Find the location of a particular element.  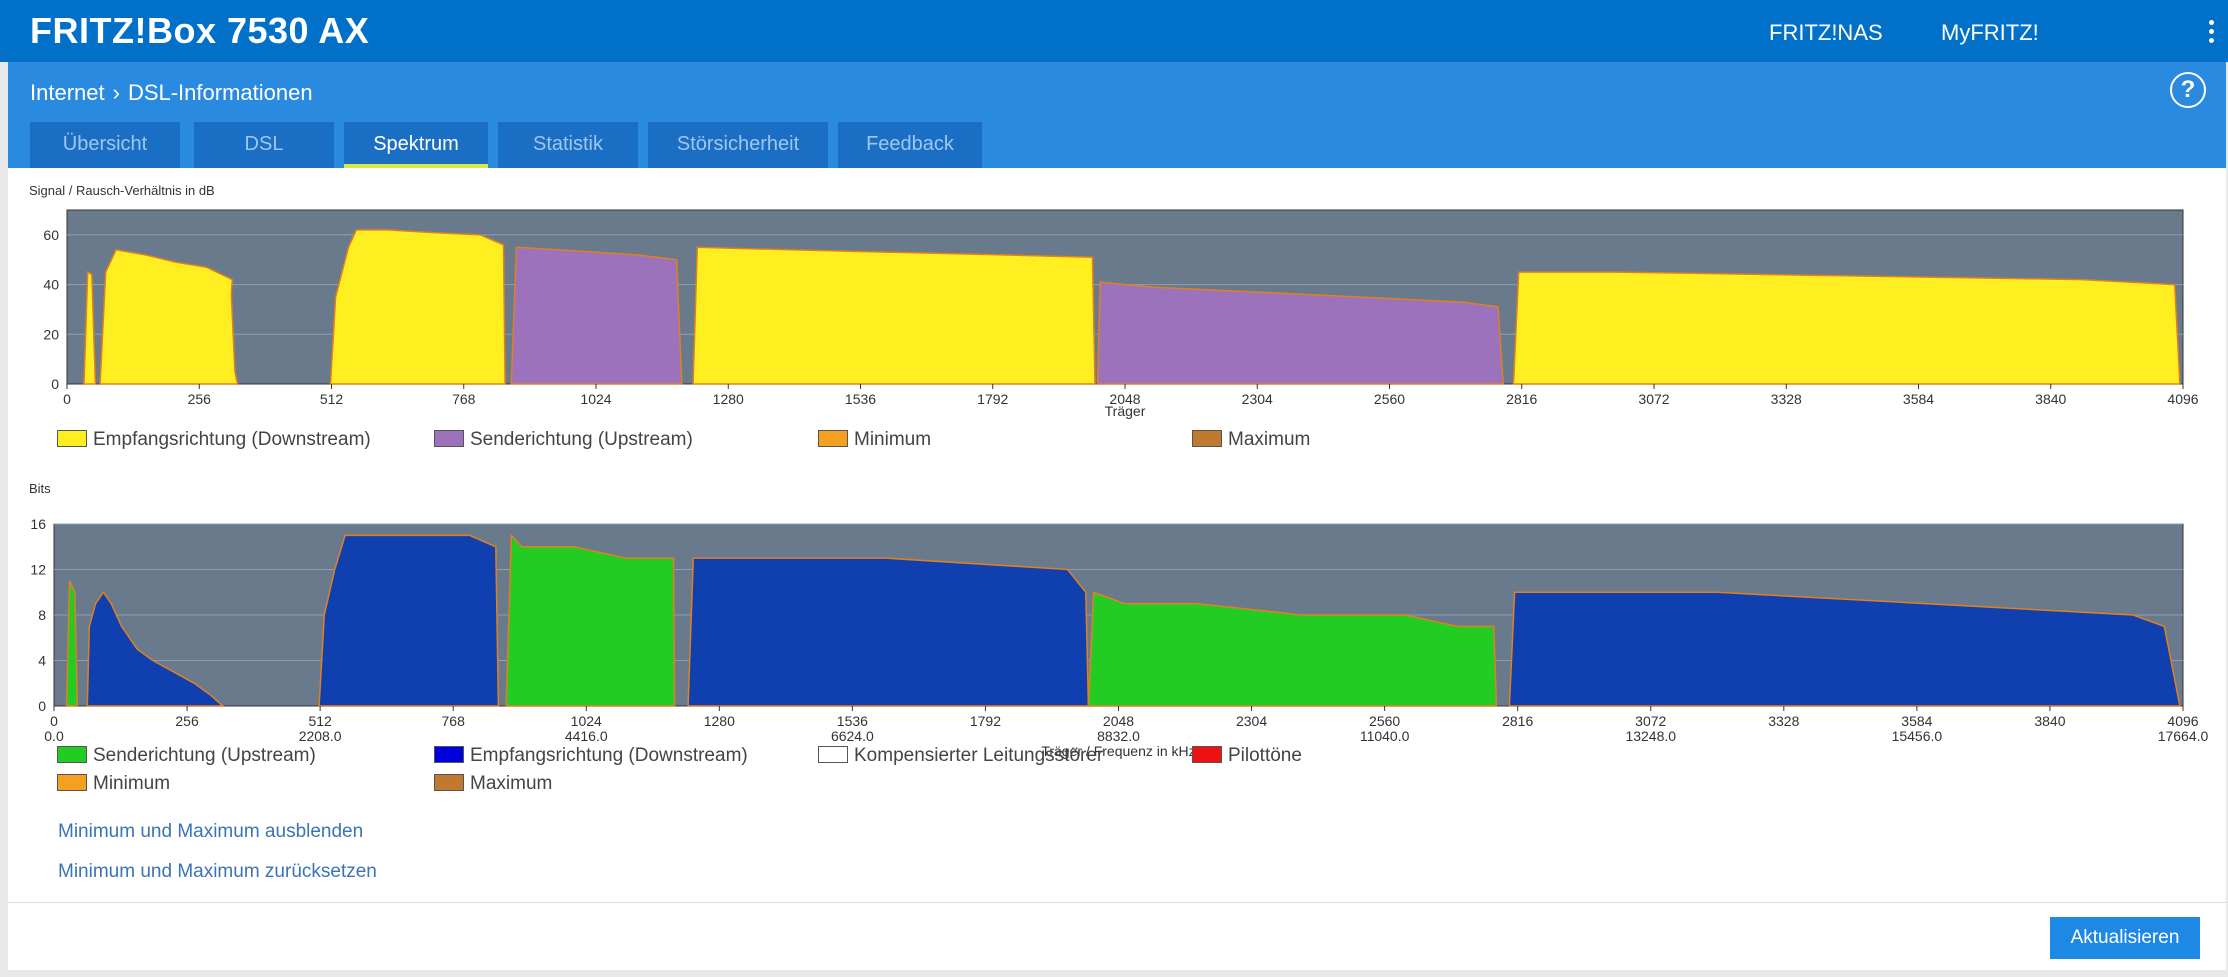

y-tick-label: 60 is located at coordinates (51, 235).